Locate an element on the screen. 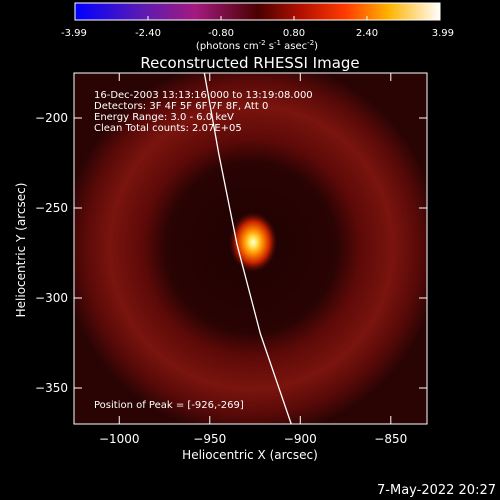 Image resolution: width=500 pixels, height=500 pixels. colorbar-tick-label: -2.40 is located at coordinates (148, 33).